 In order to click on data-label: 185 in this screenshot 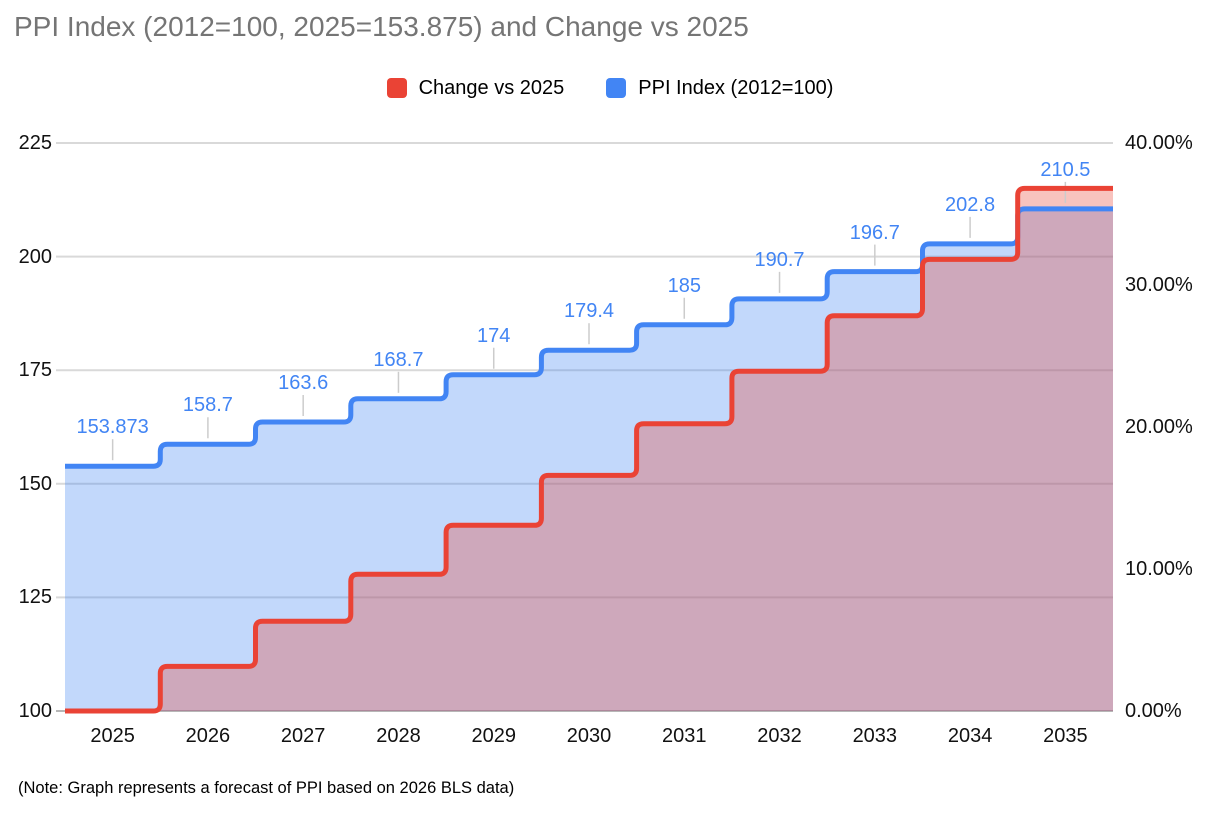, I will do `click(684, 285)`.